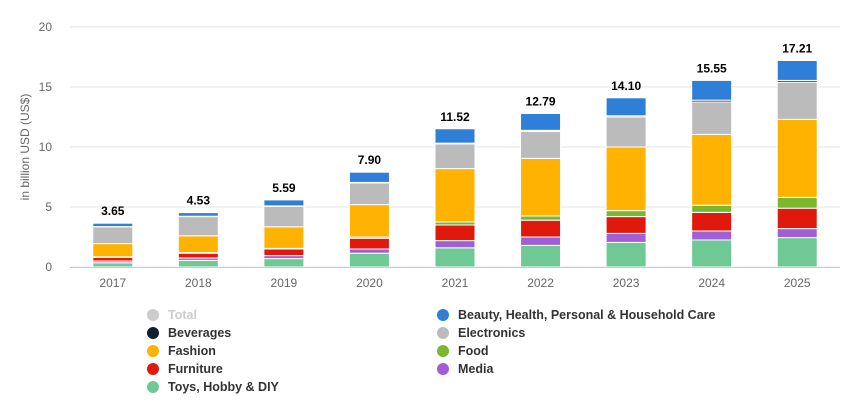 This screenshot has height=419, width=852. What do you see at coordinates (626, 86) in the screenshot?
I see `total-value-label: 14.10` at bounding box center [626, 86].